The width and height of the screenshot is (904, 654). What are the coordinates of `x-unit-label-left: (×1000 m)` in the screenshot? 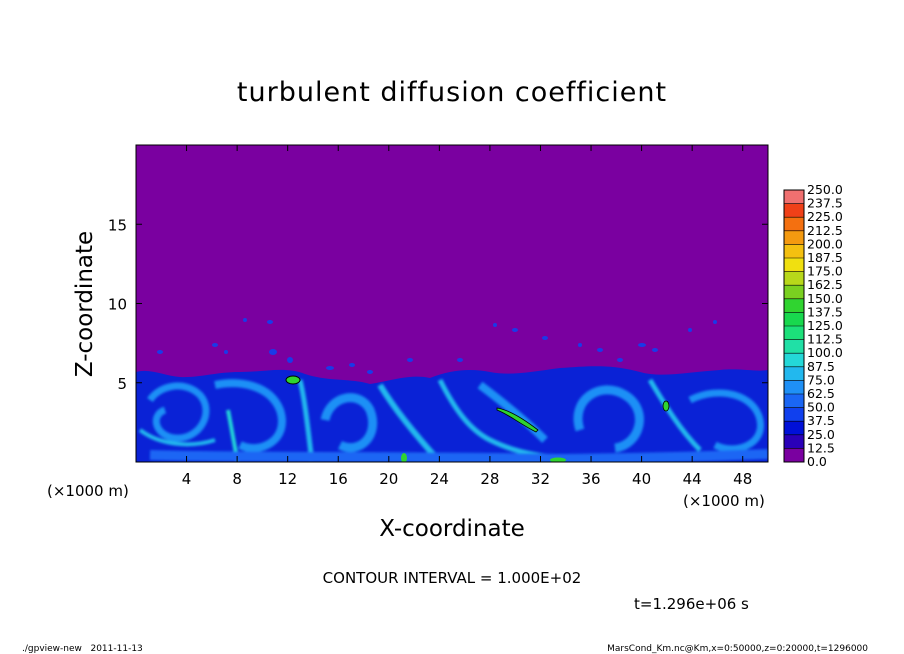 It's located at (88, 491).